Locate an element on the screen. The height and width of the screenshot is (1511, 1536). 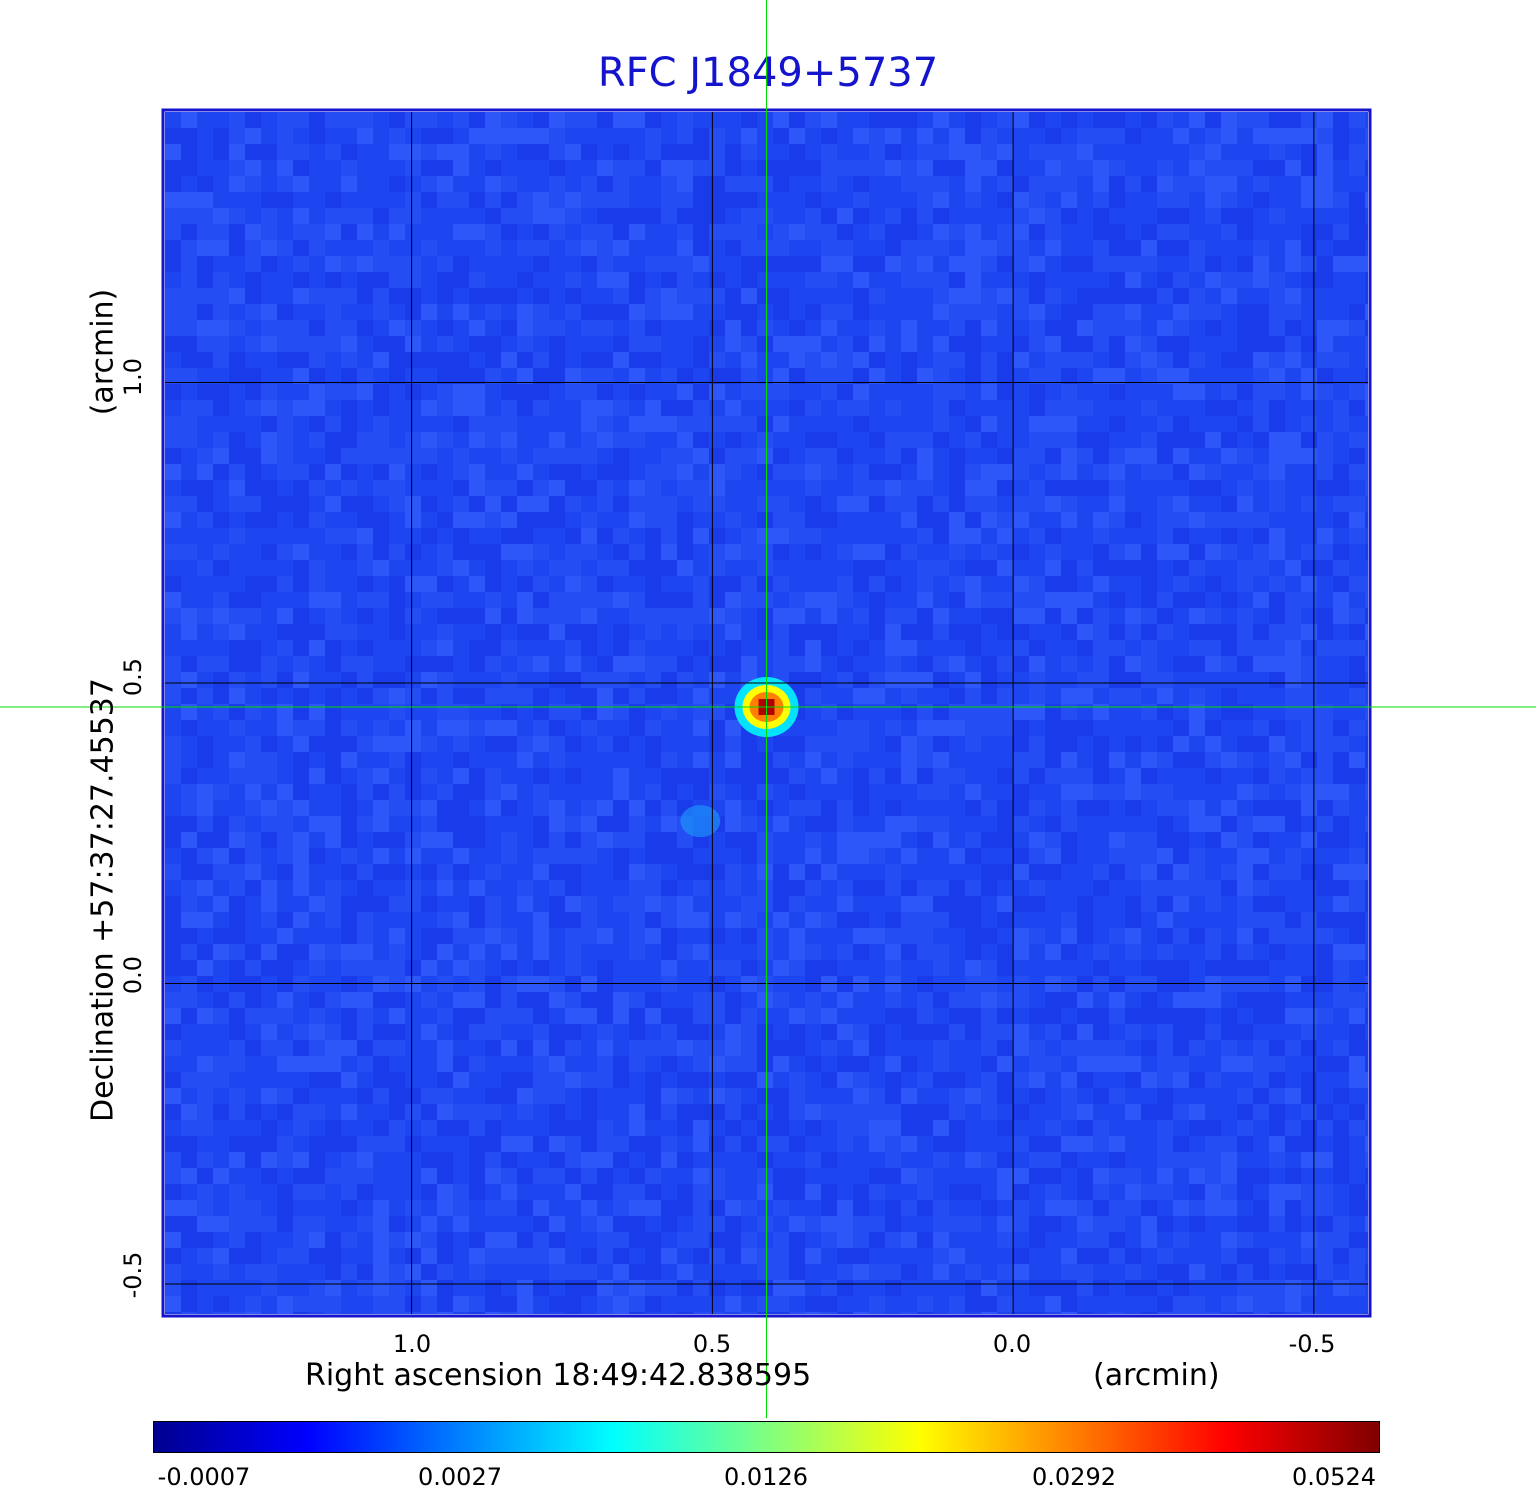
y-tick-label: 0.5 is located at coordinates (133, 677).